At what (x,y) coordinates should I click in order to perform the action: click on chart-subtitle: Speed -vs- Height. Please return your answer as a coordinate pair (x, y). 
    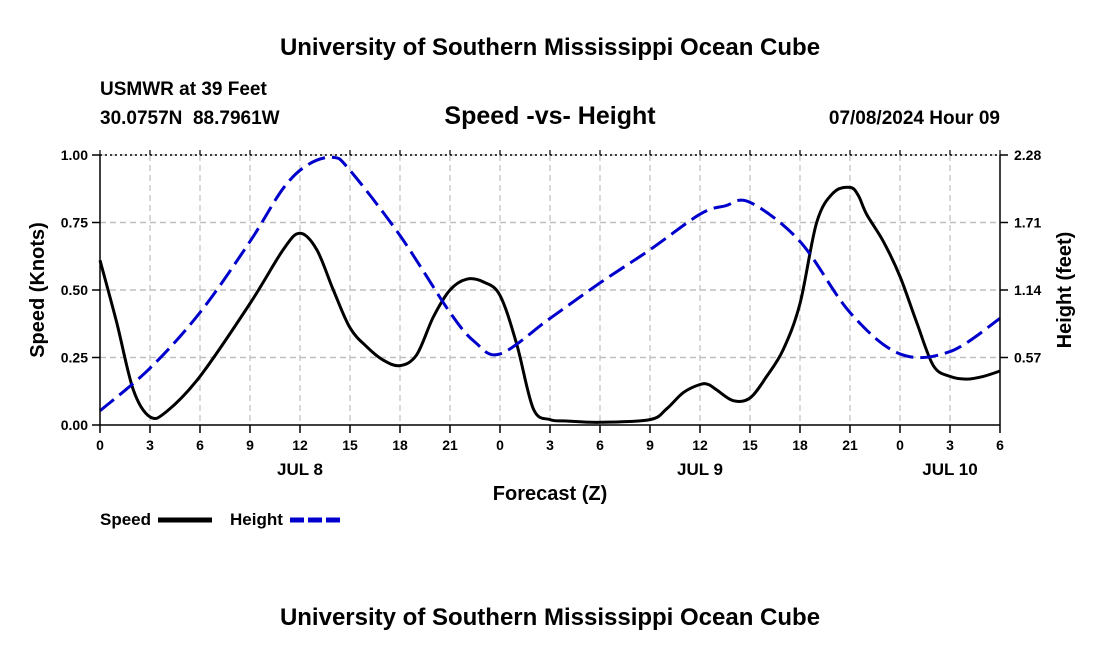
    Looking at the image, I should click on (550, 116).